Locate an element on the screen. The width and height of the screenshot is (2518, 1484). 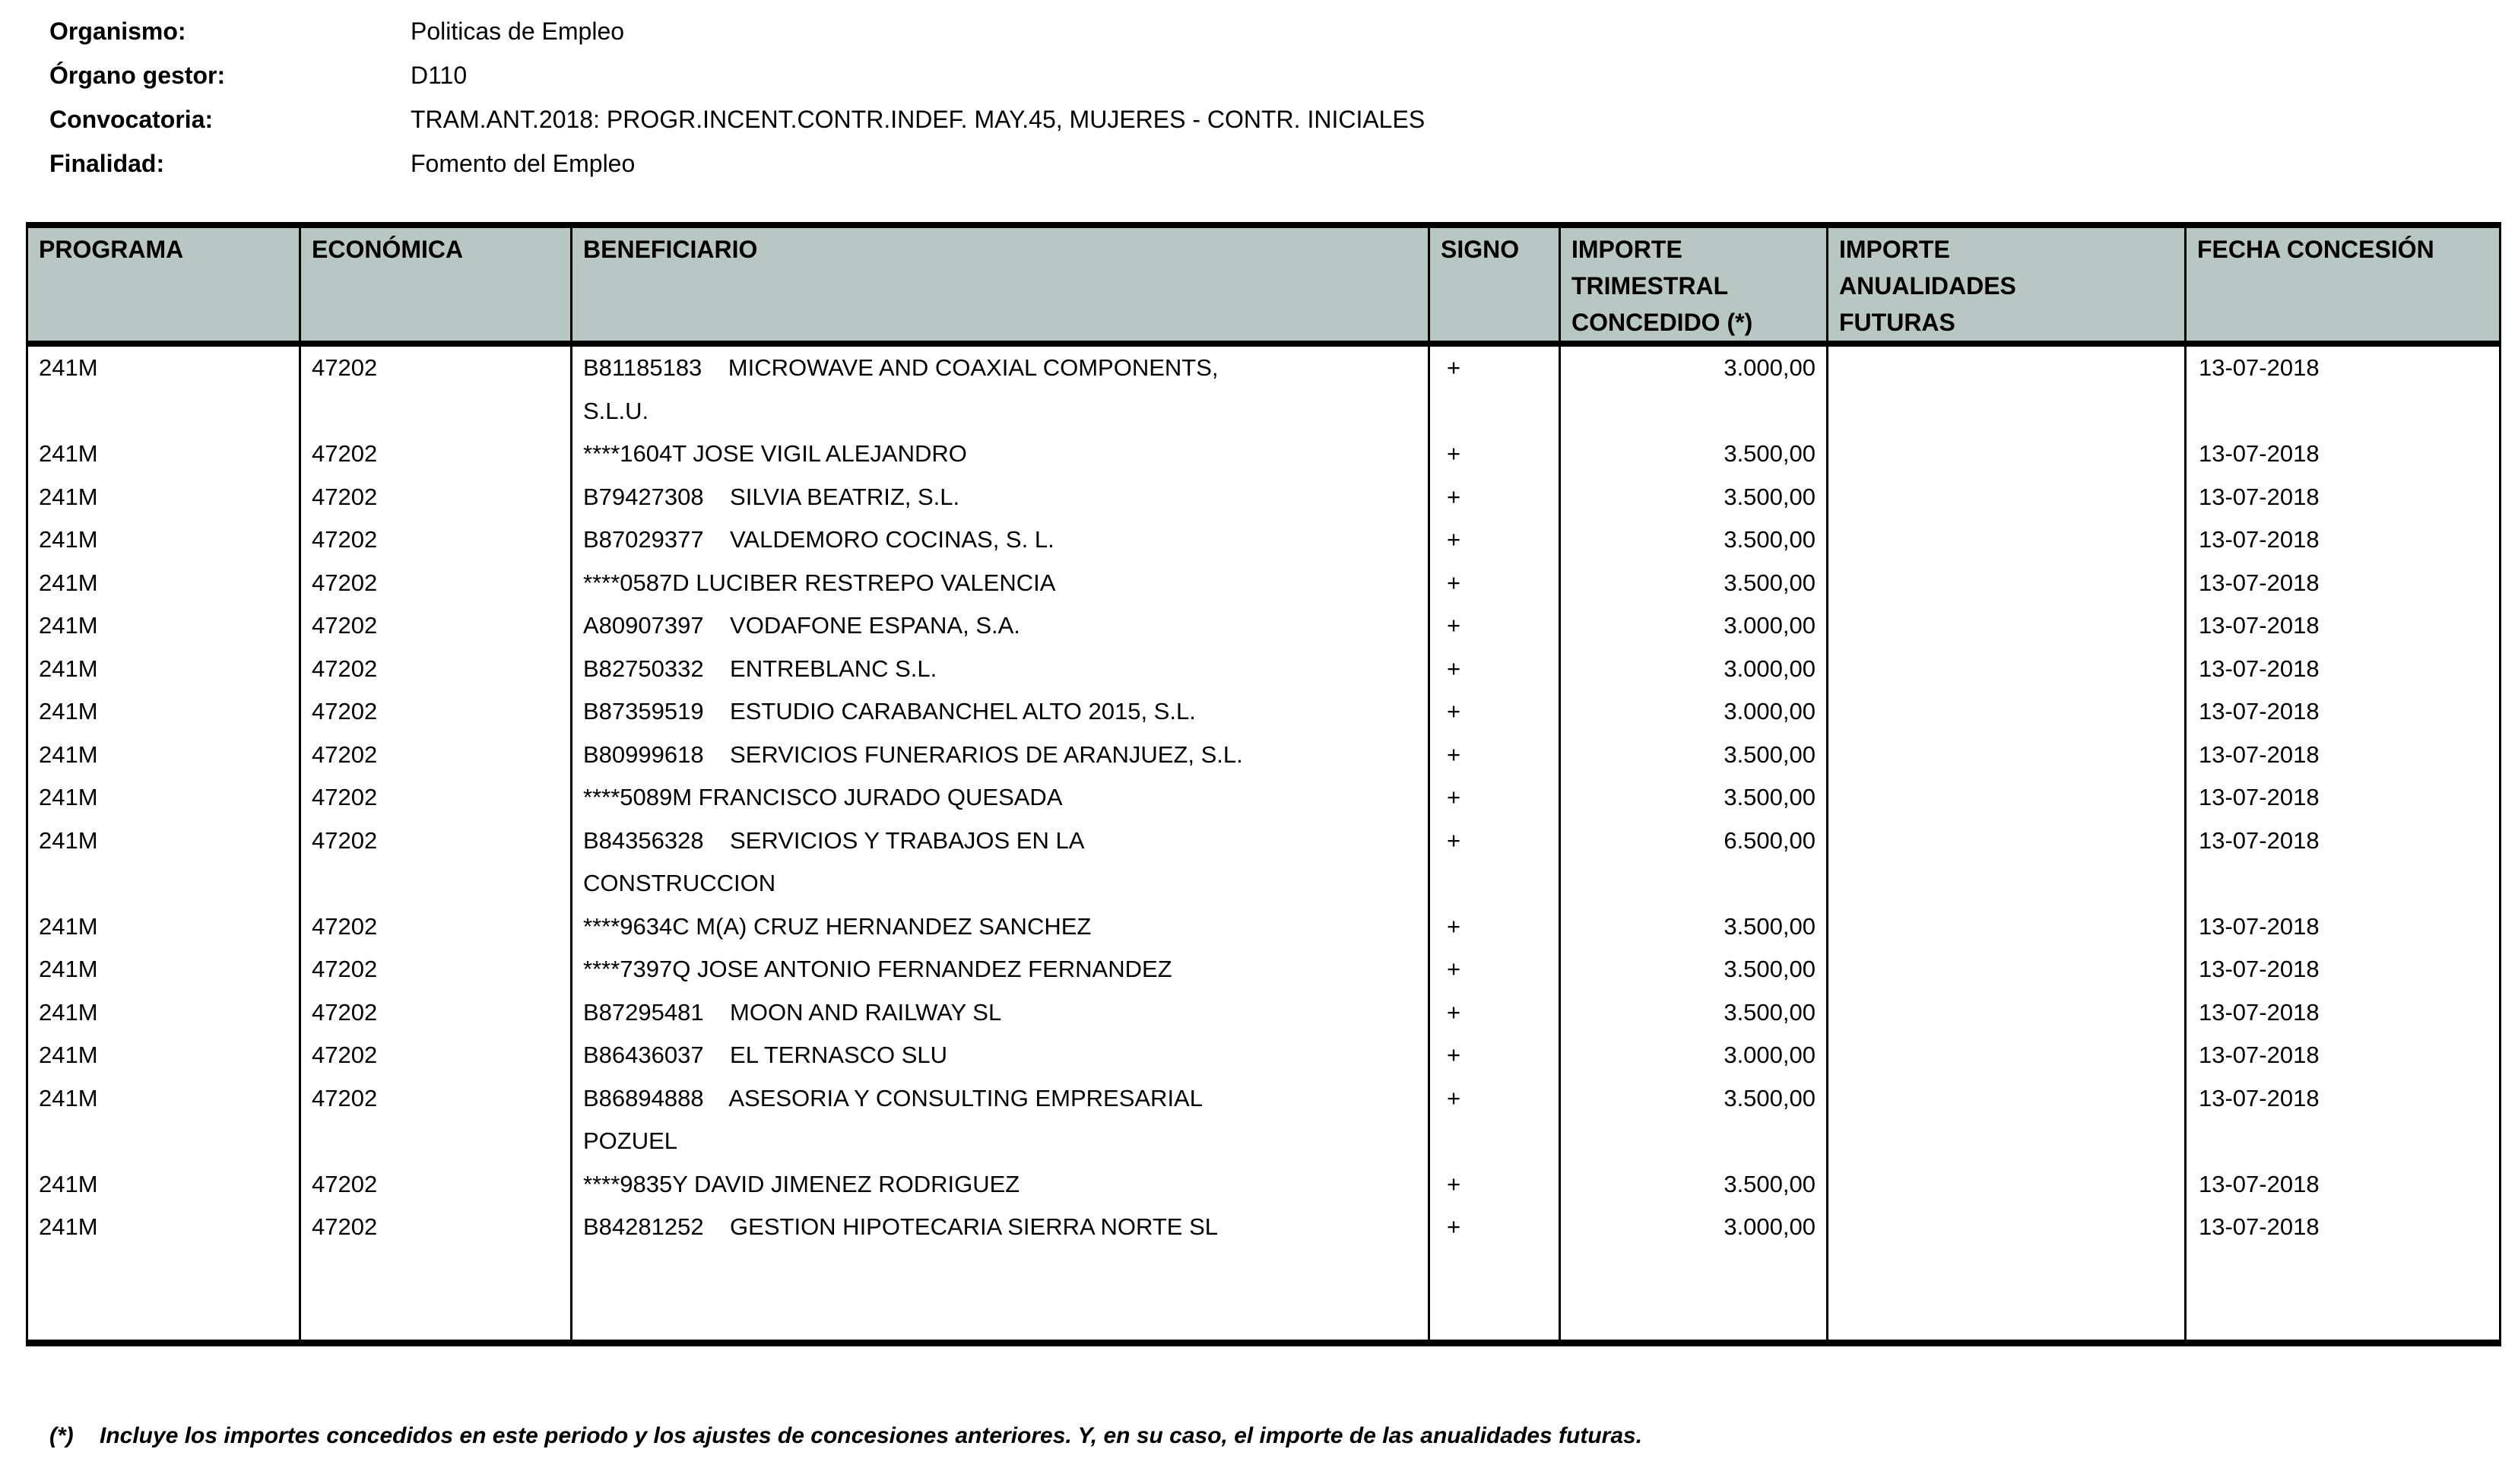
cell-beneficiario: ****5089M FRANCISCO JURADO QUESADA is located at coordinates (1000, 798).